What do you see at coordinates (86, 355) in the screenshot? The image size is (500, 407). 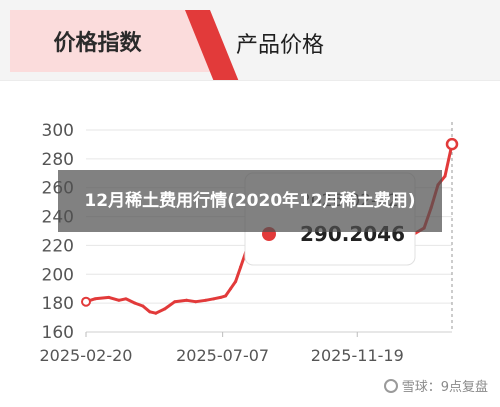 I see `x-tick-label: 2025-02-20` at bounding box center [86, 355].